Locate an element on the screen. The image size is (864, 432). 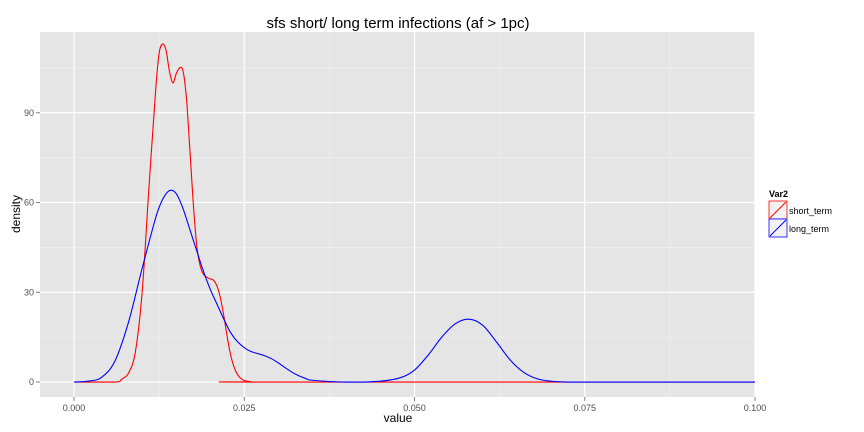
y-axis-ticks: 0 30 60 90 is located at coordinates (32, 247).